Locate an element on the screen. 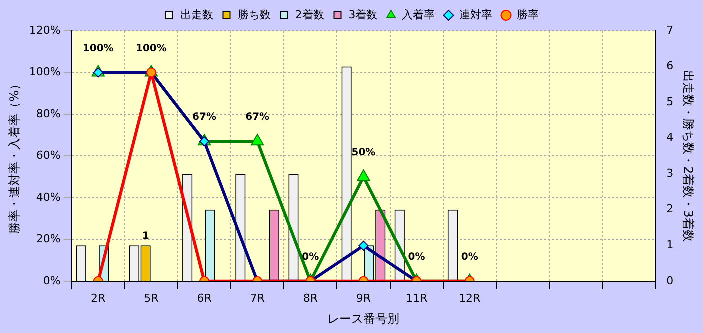 The image size is (703, 333). y-tick-label: 40% is located at coordinates (48, 197).